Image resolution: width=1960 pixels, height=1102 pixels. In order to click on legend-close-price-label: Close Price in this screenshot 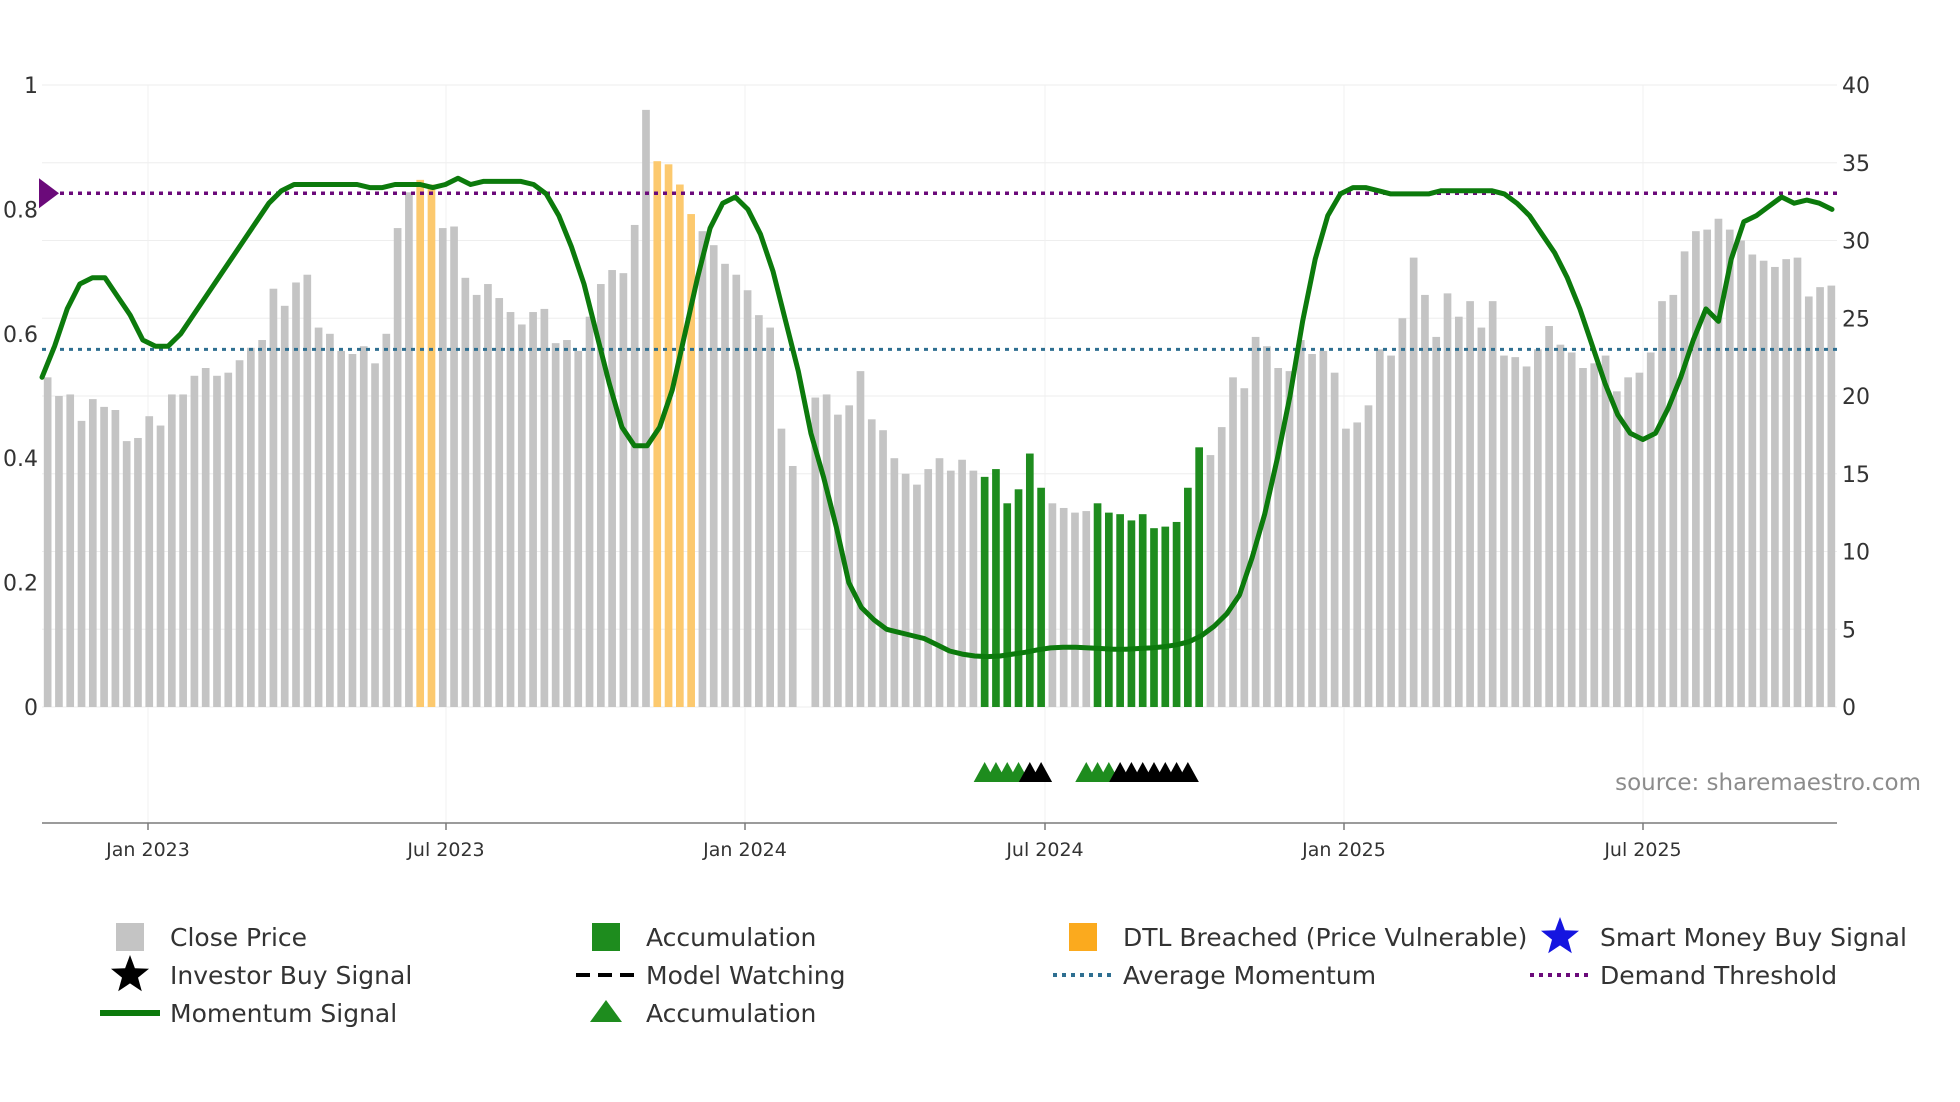, I will do `click(238, 937)`.